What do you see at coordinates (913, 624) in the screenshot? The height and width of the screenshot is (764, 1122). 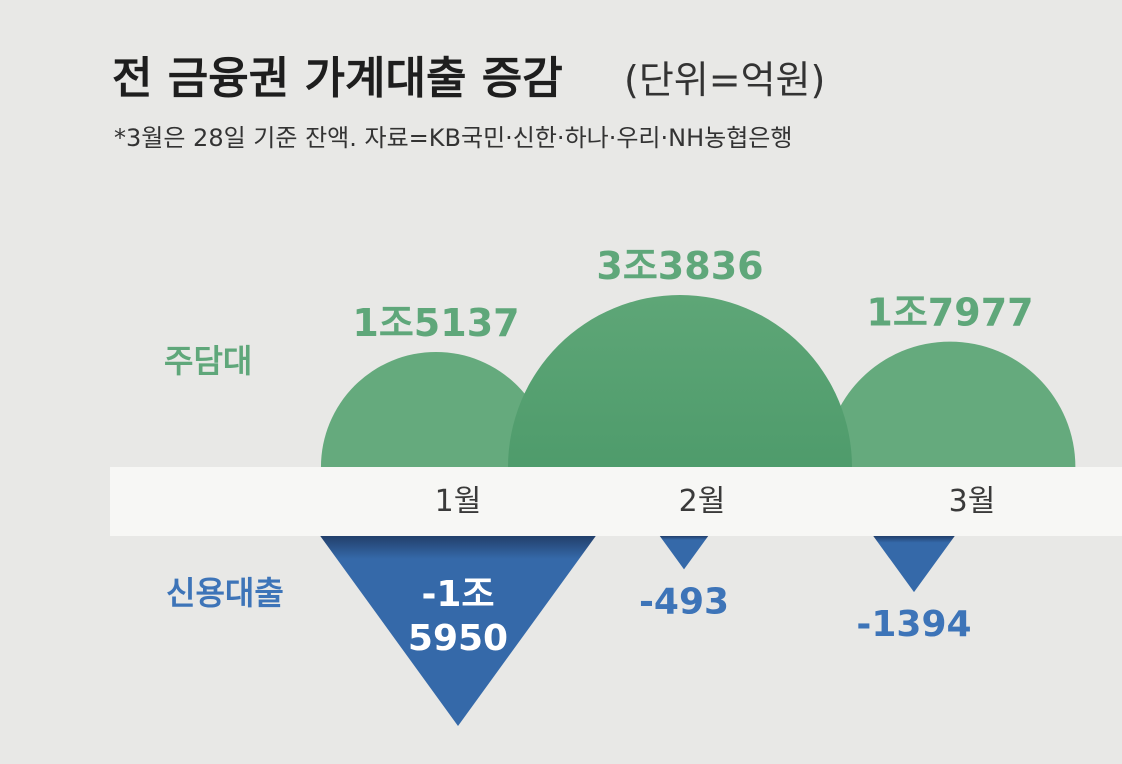 I see `credit-loan-value-label-3: -1394` at bounding box center [913, 624].